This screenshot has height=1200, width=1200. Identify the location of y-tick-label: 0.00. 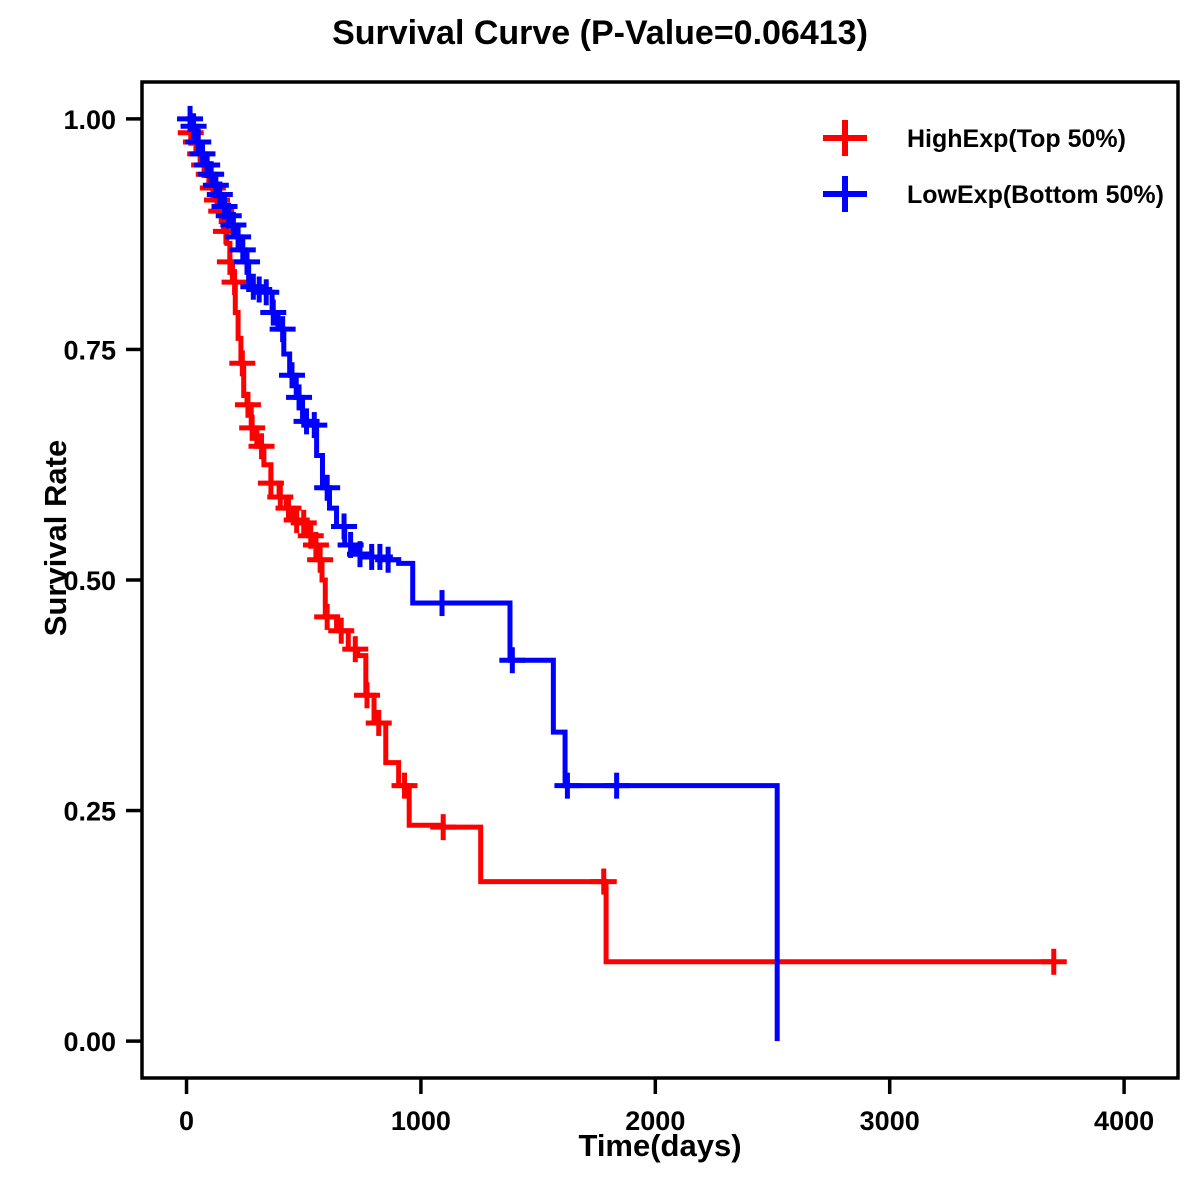
(89, 1042).